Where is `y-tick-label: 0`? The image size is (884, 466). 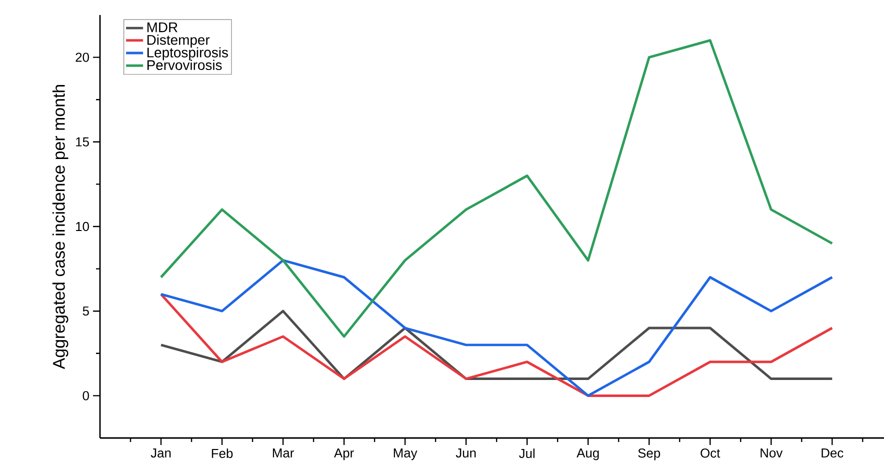
y-tick-label: 0 is located at coordinates (85, 395).